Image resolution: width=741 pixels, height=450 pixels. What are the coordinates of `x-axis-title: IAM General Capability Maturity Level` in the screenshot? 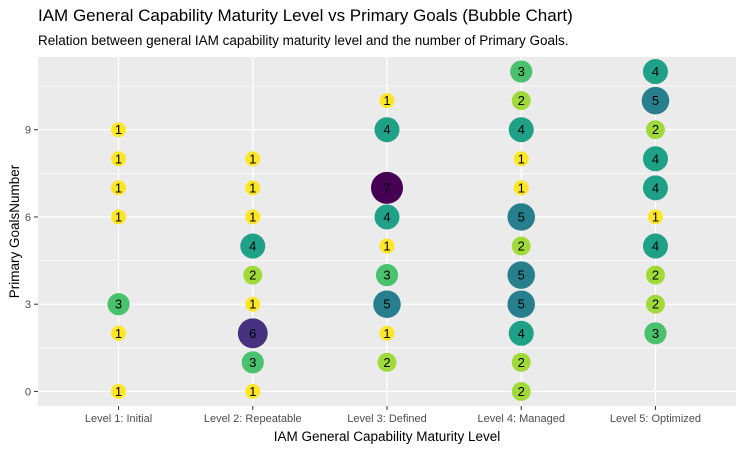 It's located at (387, 436).